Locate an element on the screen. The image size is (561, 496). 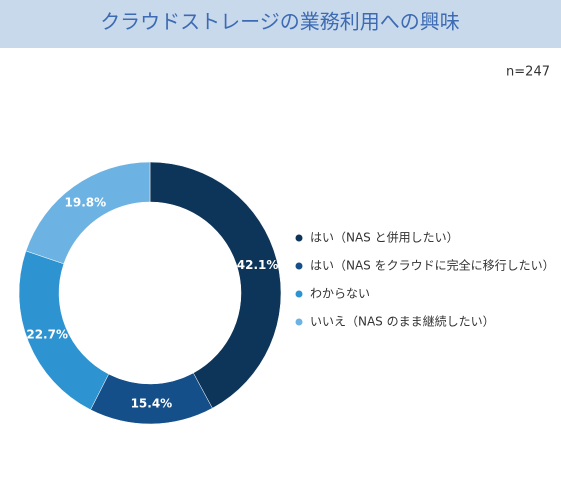
data-label: 42.1% is located at coordinates (258, 265).